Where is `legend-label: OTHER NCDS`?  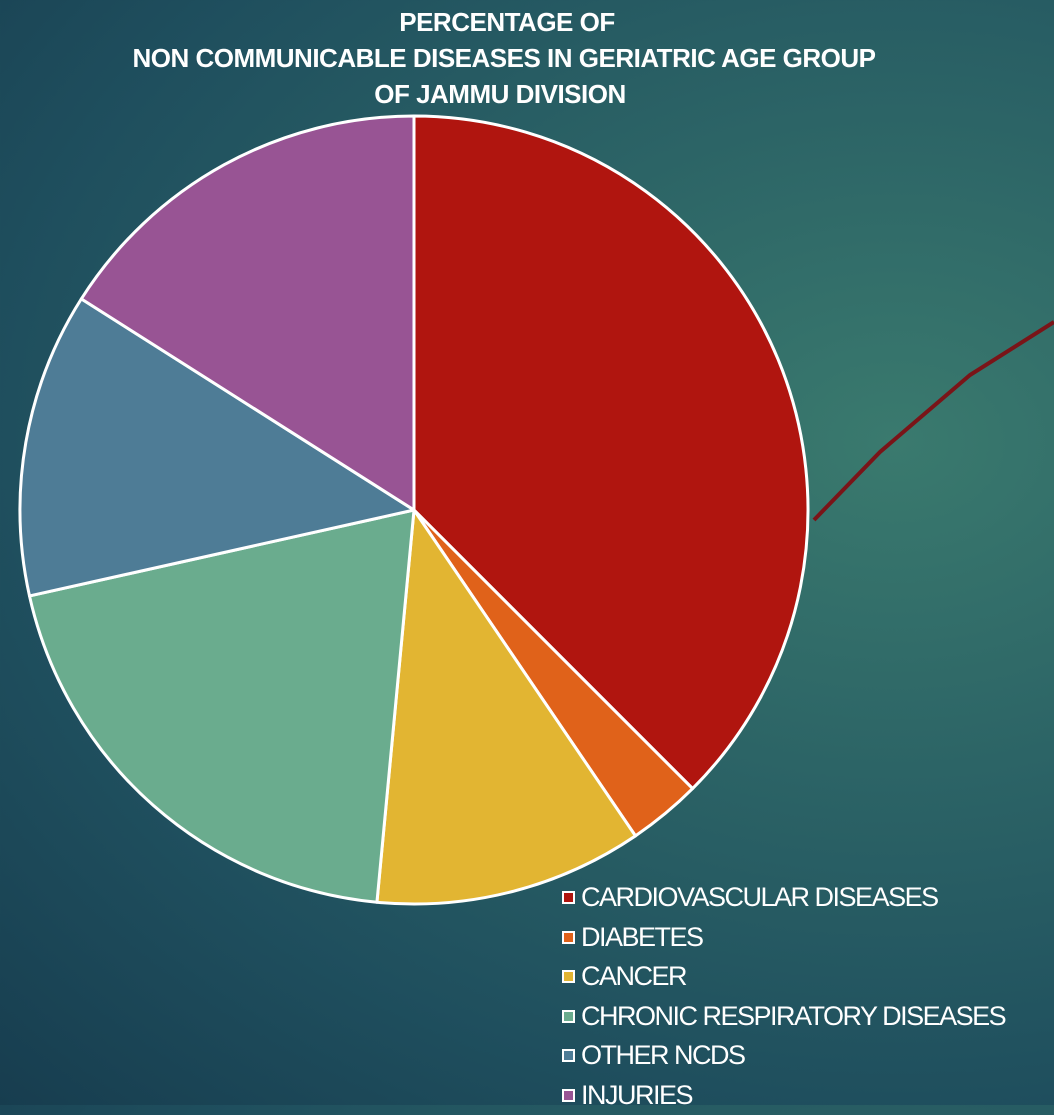 legend-label: OTHER NCDS is located at coordinates (663, 1055).